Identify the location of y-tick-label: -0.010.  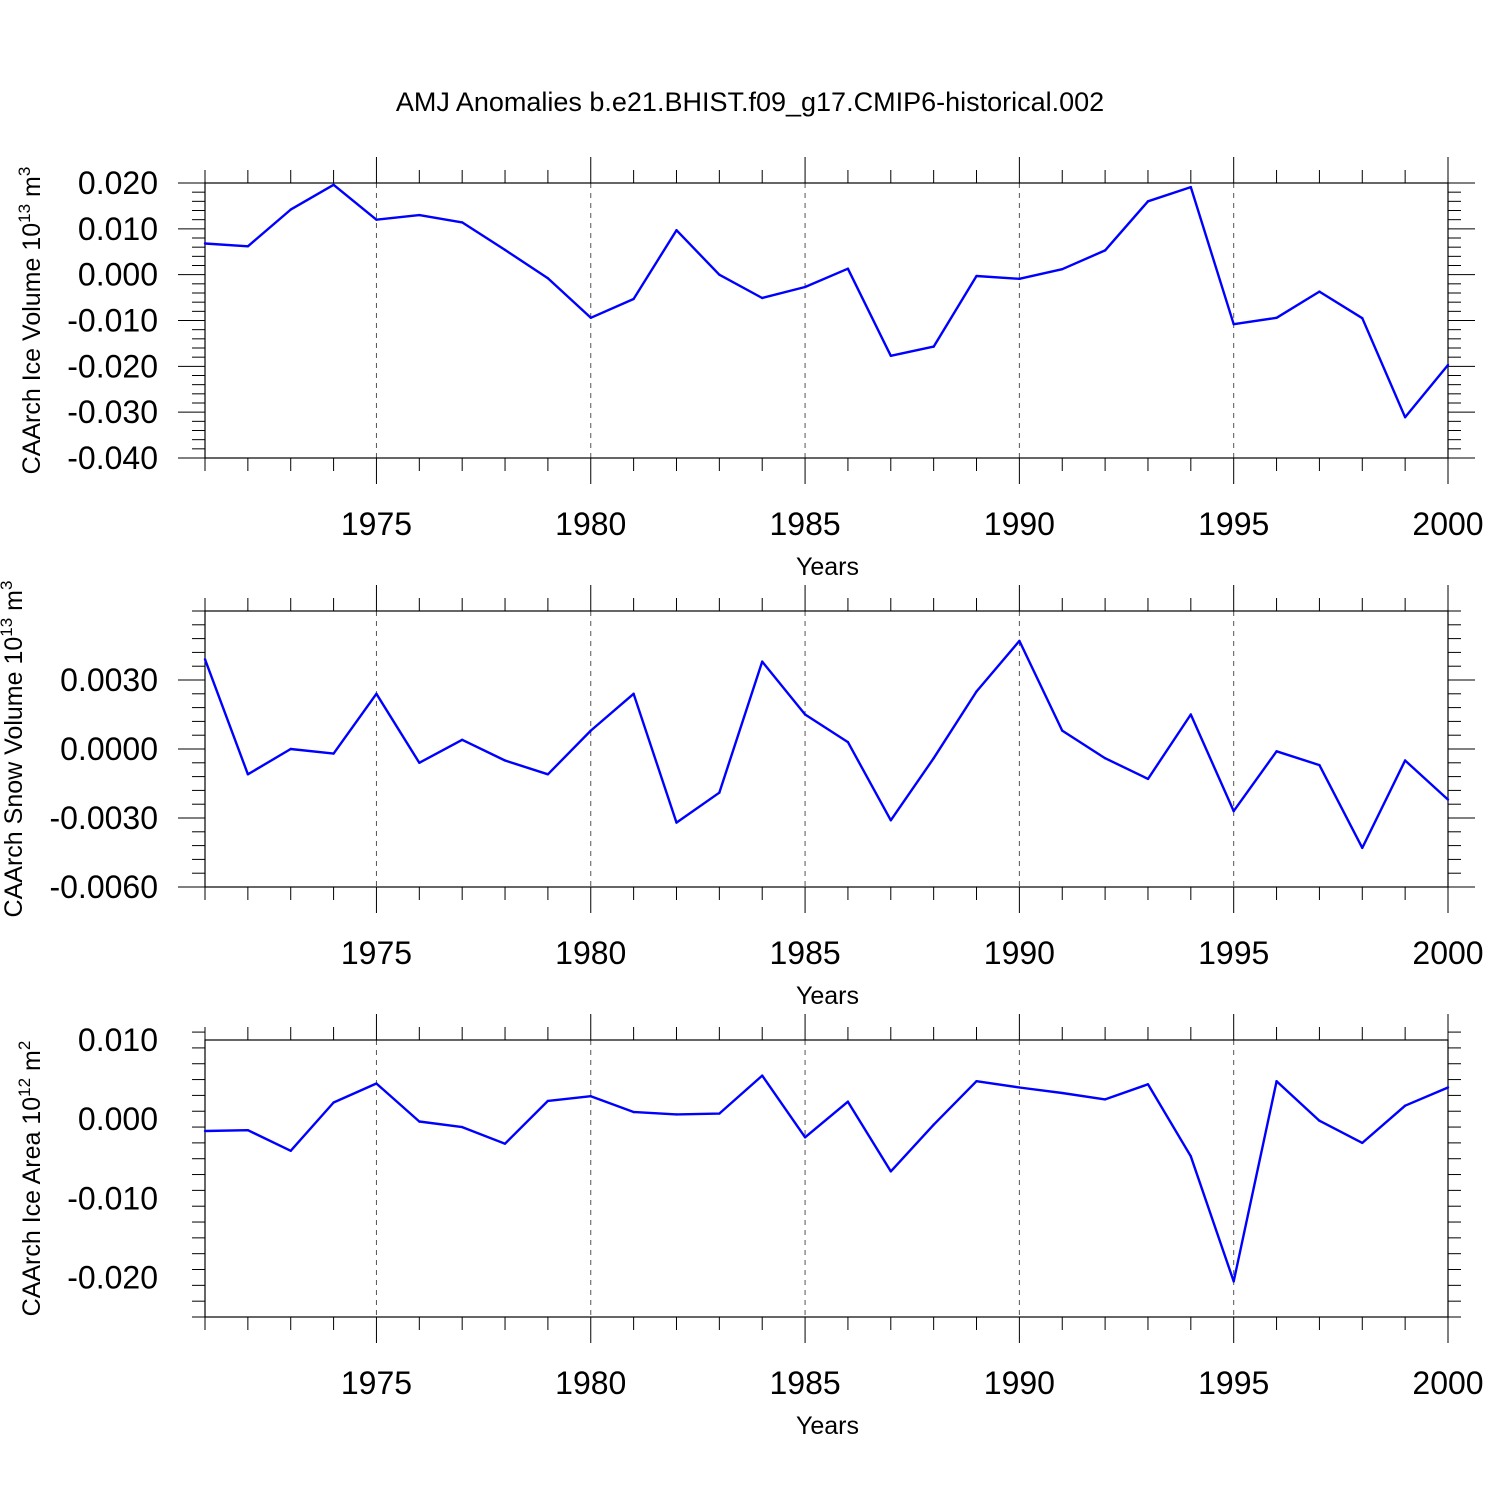
(112, 1198).